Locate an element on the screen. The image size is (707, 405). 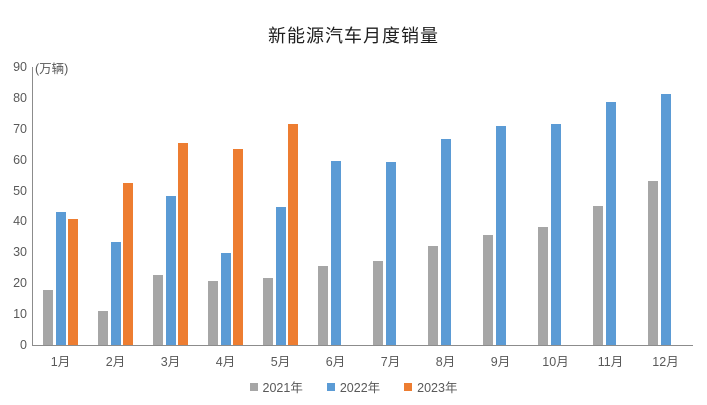
bar-2023年-1月 is located at coordinates (73, 281).